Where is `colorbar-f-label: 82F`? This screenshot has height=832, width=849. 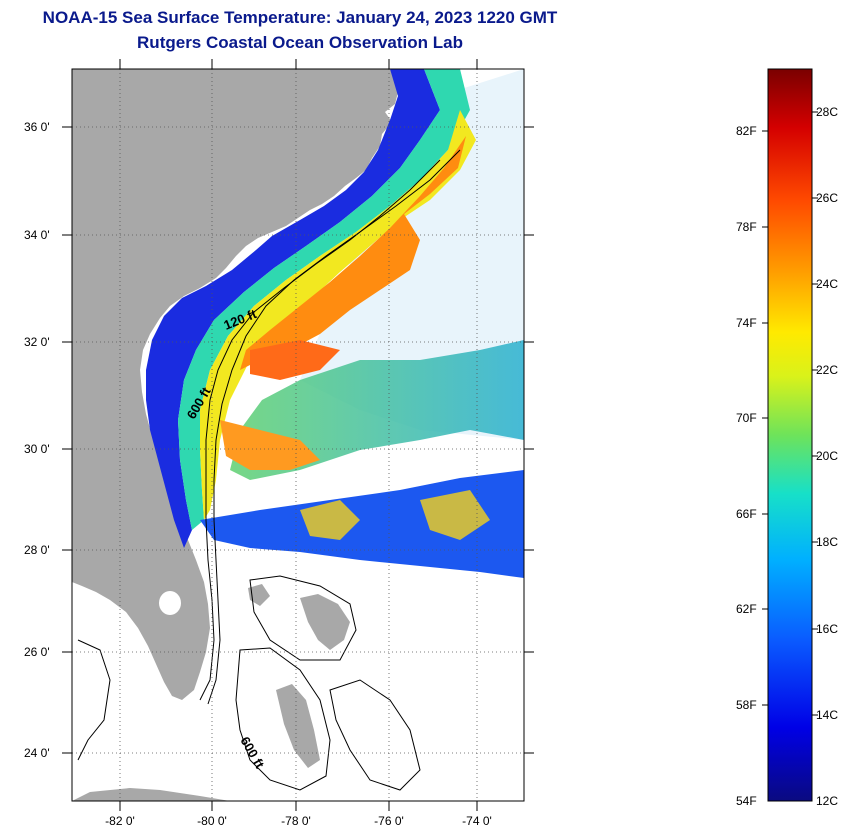
colorbar-f-label: 82F is located at coordinates (746, 131).